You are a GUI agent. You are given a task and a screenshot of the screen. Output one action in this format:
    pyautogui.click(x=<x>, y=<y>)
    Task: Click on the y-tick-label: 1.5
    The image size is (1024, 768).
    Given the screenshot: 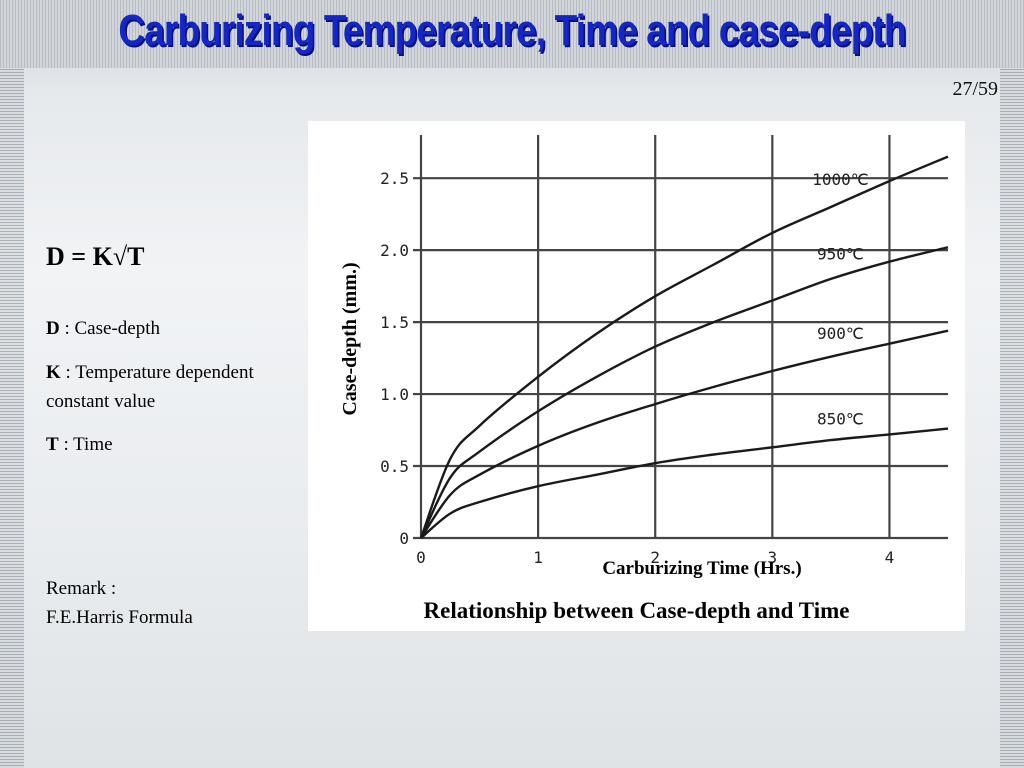 What is the action you would take?
    pyautogui.click(x=394, y=322)
    